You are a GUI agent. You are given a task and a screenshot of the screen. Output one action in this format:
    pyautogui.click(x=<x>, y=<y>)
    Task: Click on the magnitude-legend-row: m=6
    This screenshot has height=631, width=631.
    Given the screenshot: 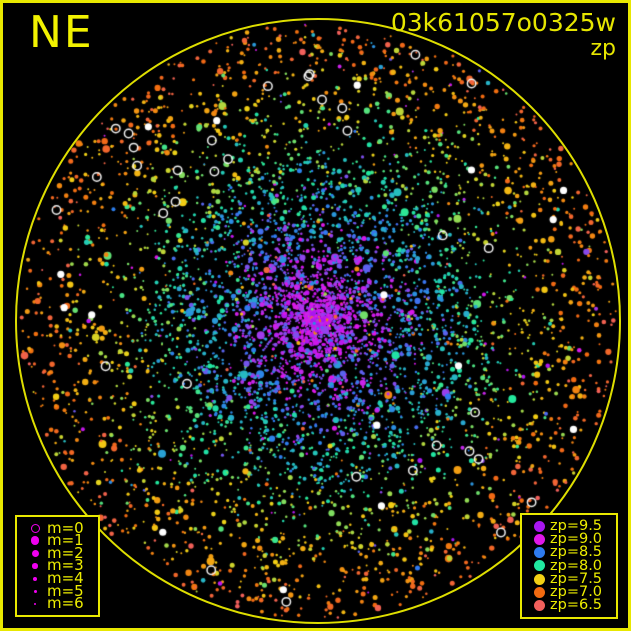 What is the action you would take?
    pyautogui.click(x=58, y=603)
    